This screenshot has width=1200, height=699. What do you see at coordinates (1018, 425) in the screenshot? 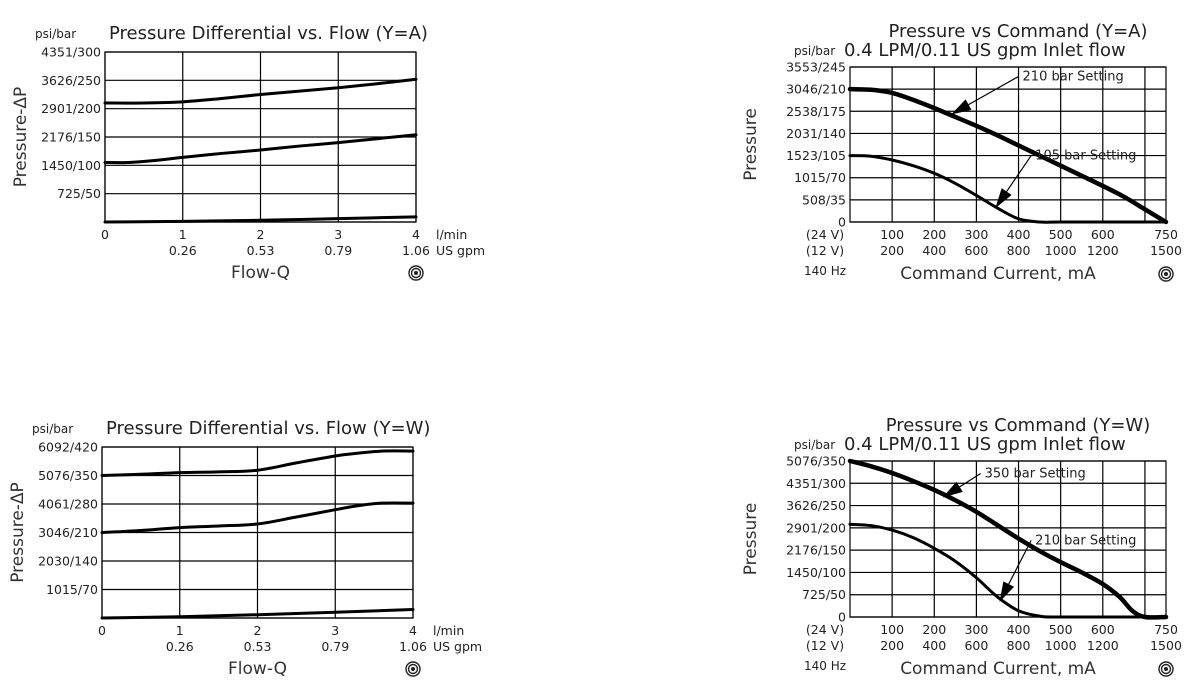
I see `chart-title: Pressure vs Command (Y=W)` at bounding box center [1018, 425].